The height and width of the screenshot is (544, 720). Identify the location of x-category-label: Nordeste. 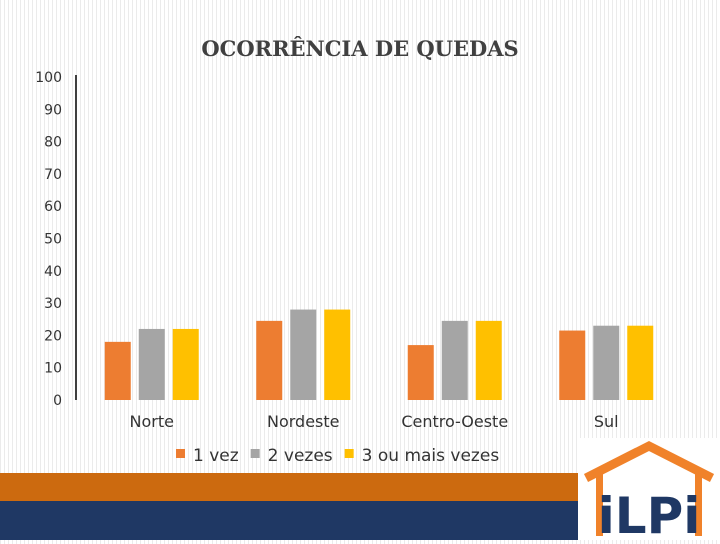
(303, 421).